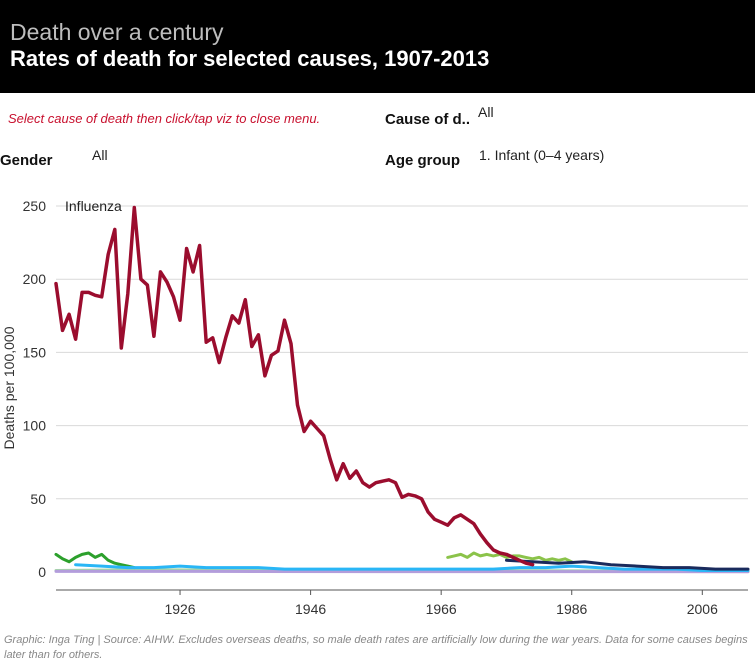 Image resolution: width=755 pixels, height=668 pixels. What do you see at coordinates (100, 155) in the screenshot?
I see `gender-filter-dropdown: All` at bounding box center [100, 155].